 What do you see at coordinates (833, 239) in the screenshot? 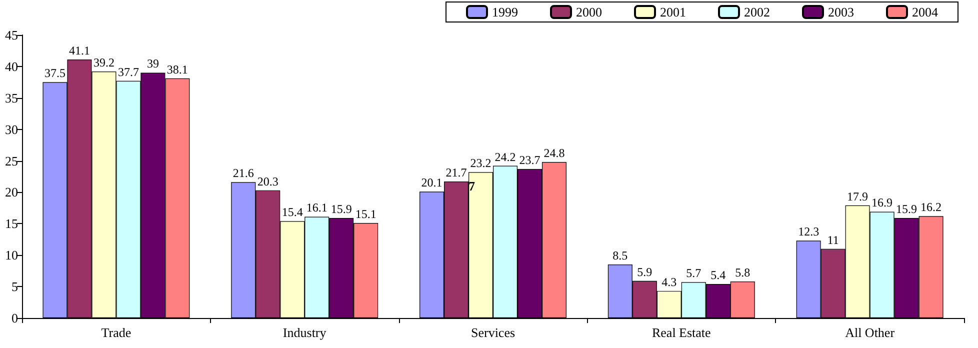
I see `data-label: 11` at bounding box center [833, 239].